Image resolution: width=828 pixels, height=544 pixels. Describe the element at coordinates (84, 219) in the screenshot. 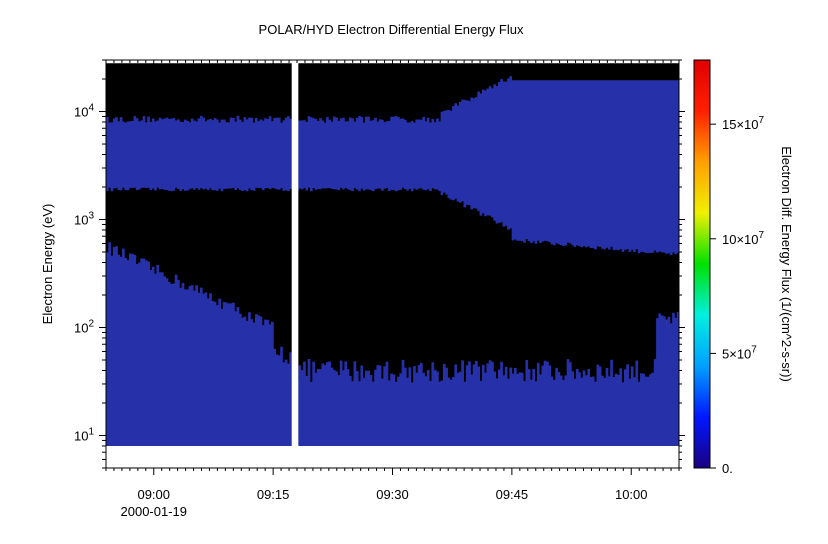

I see `y-tick-label: 10³` at that location.